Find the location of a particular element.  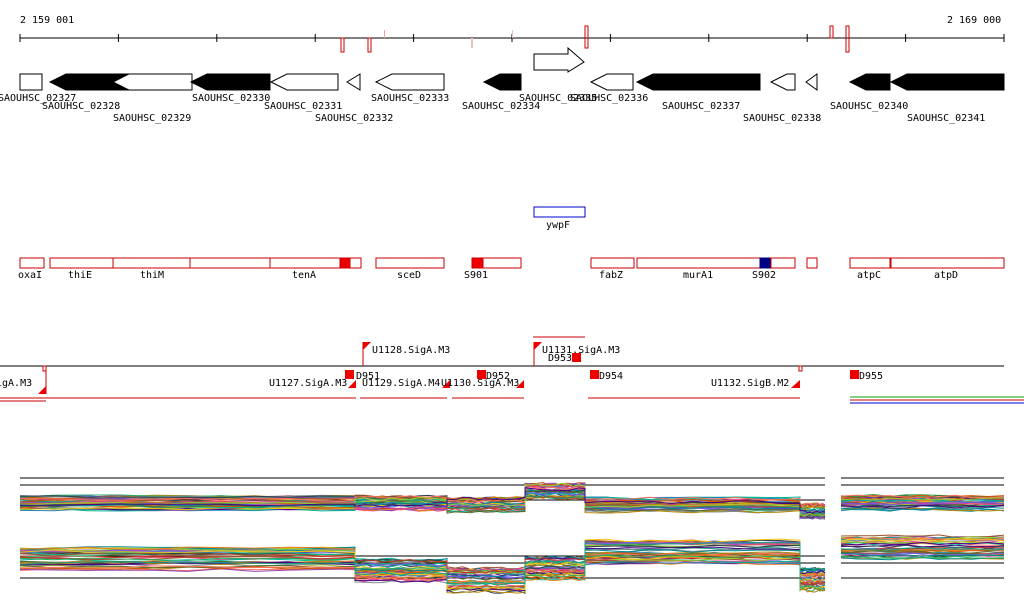

gene-label: SAOUHSC_02335 is located at coordinates (558, 98).